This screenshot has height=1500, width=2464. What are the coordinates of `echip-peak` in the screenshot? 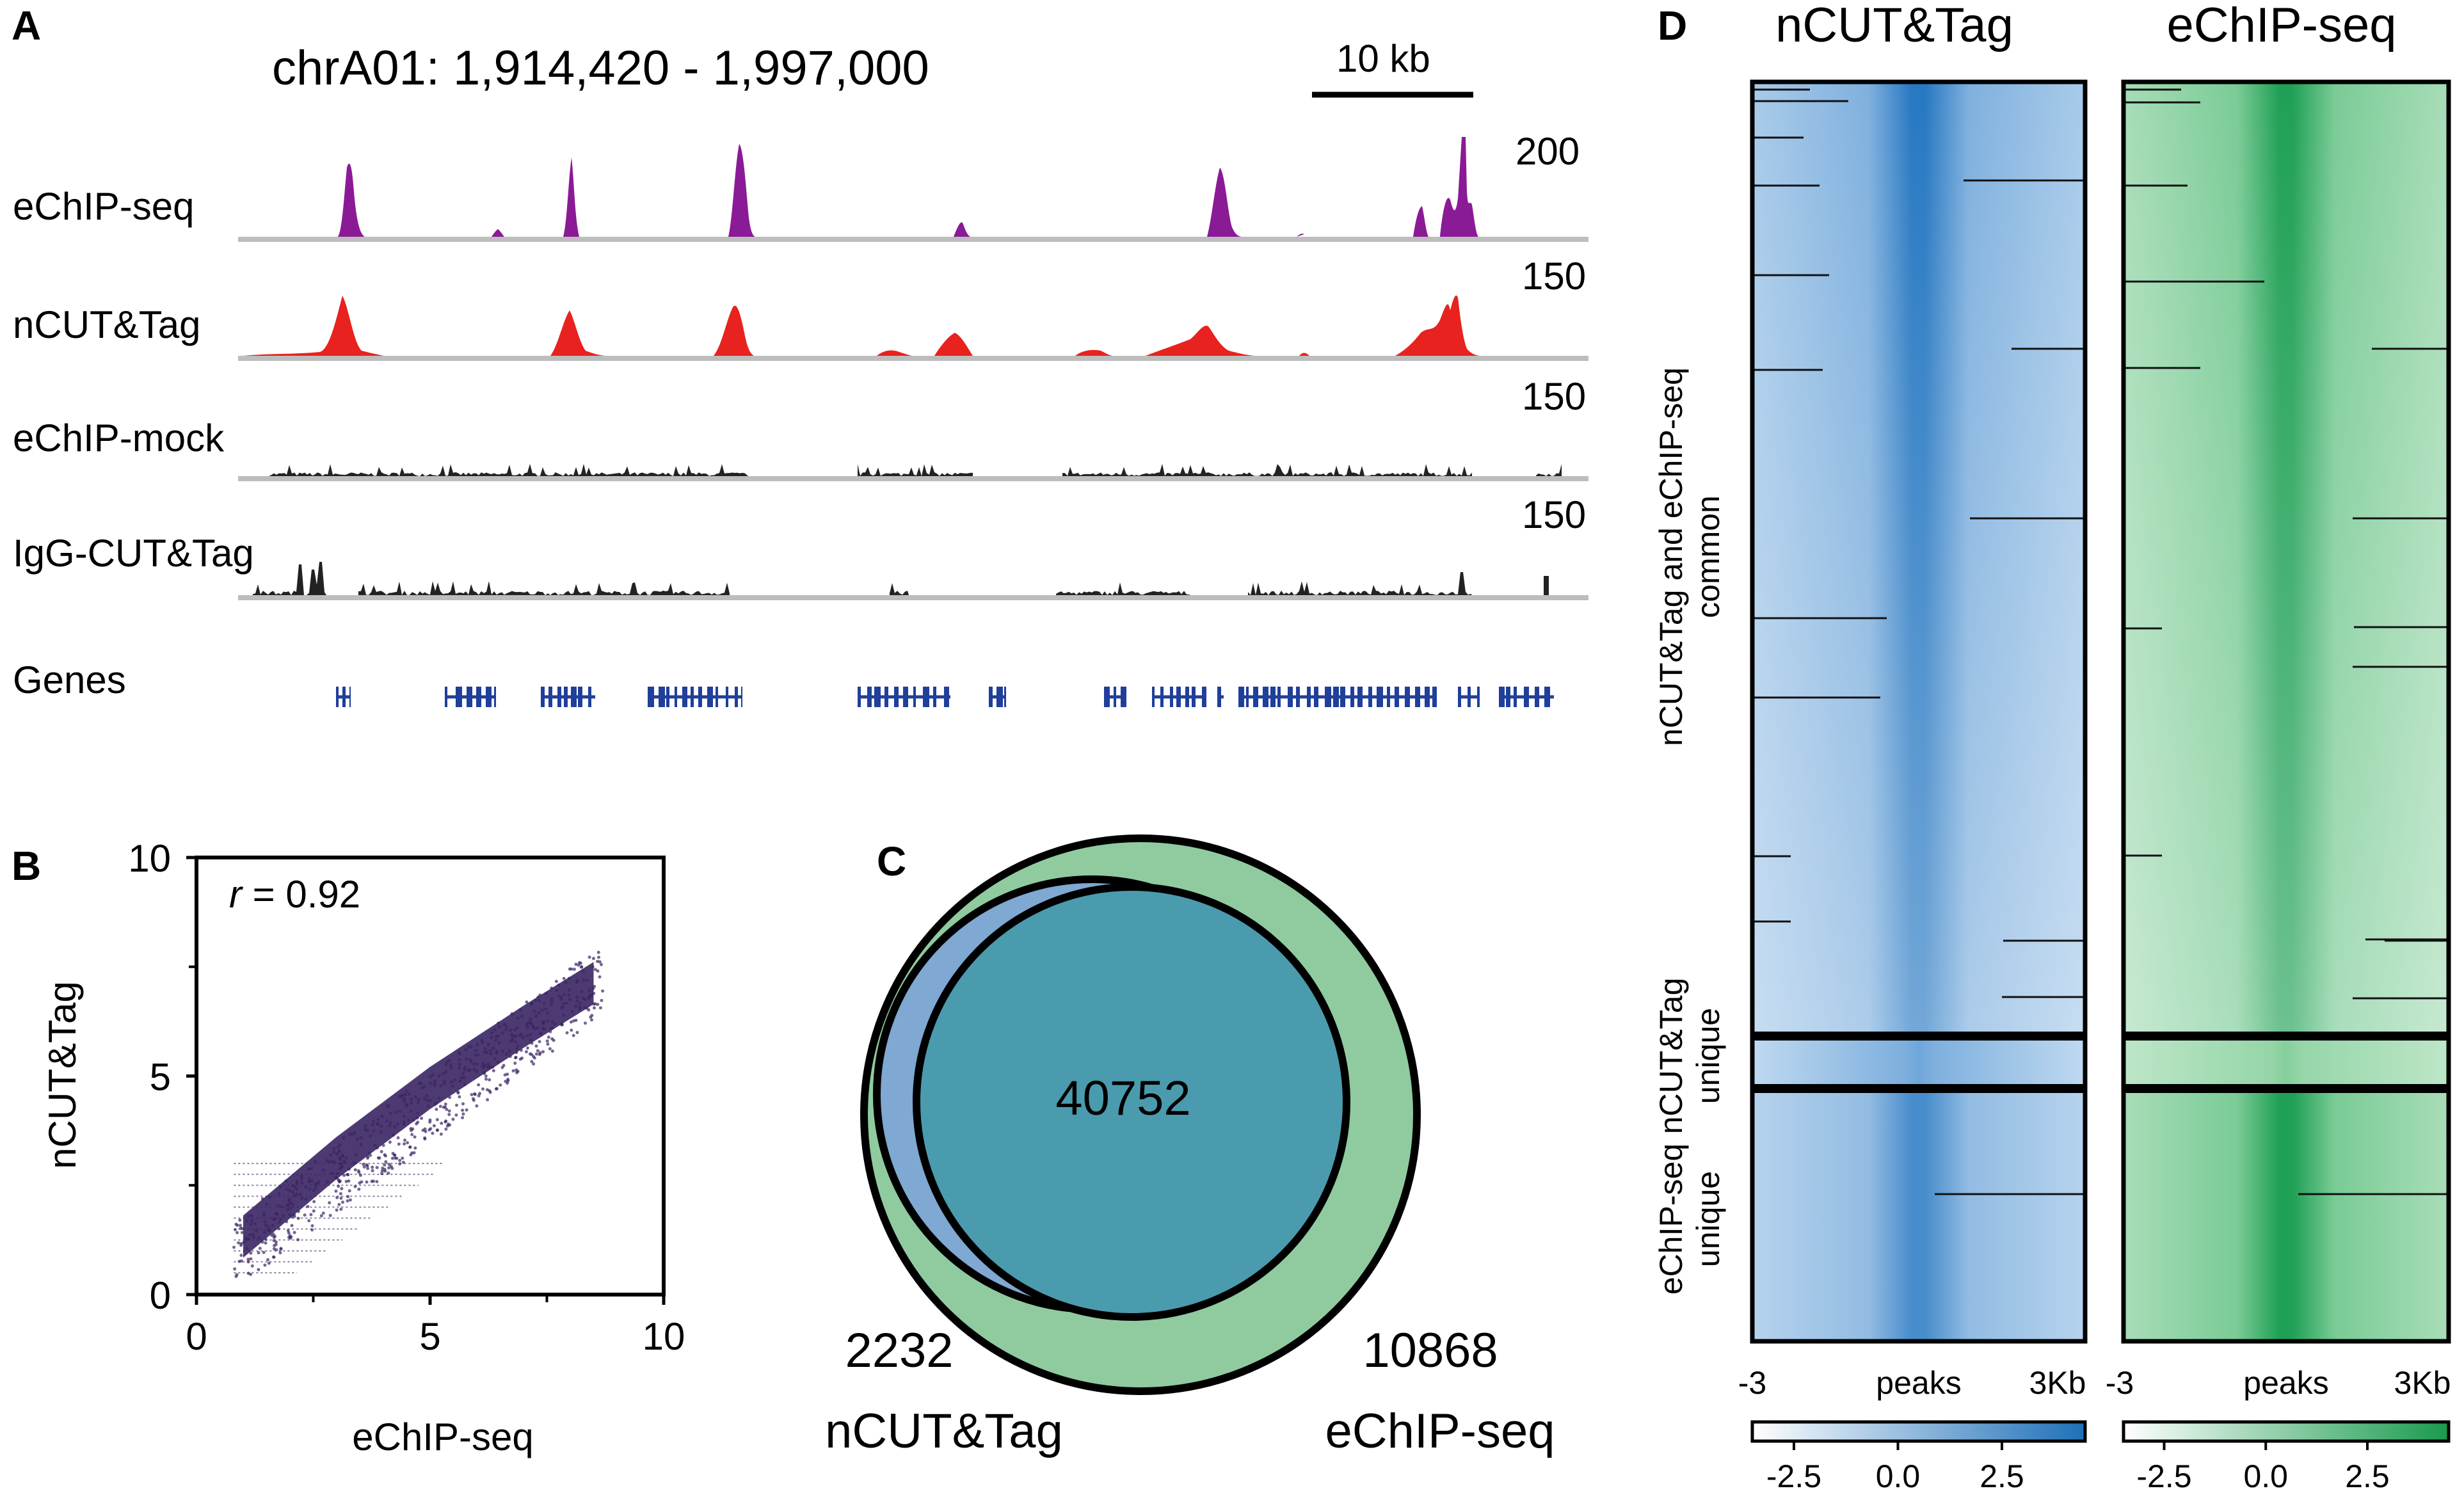 It's located at (351, 200).